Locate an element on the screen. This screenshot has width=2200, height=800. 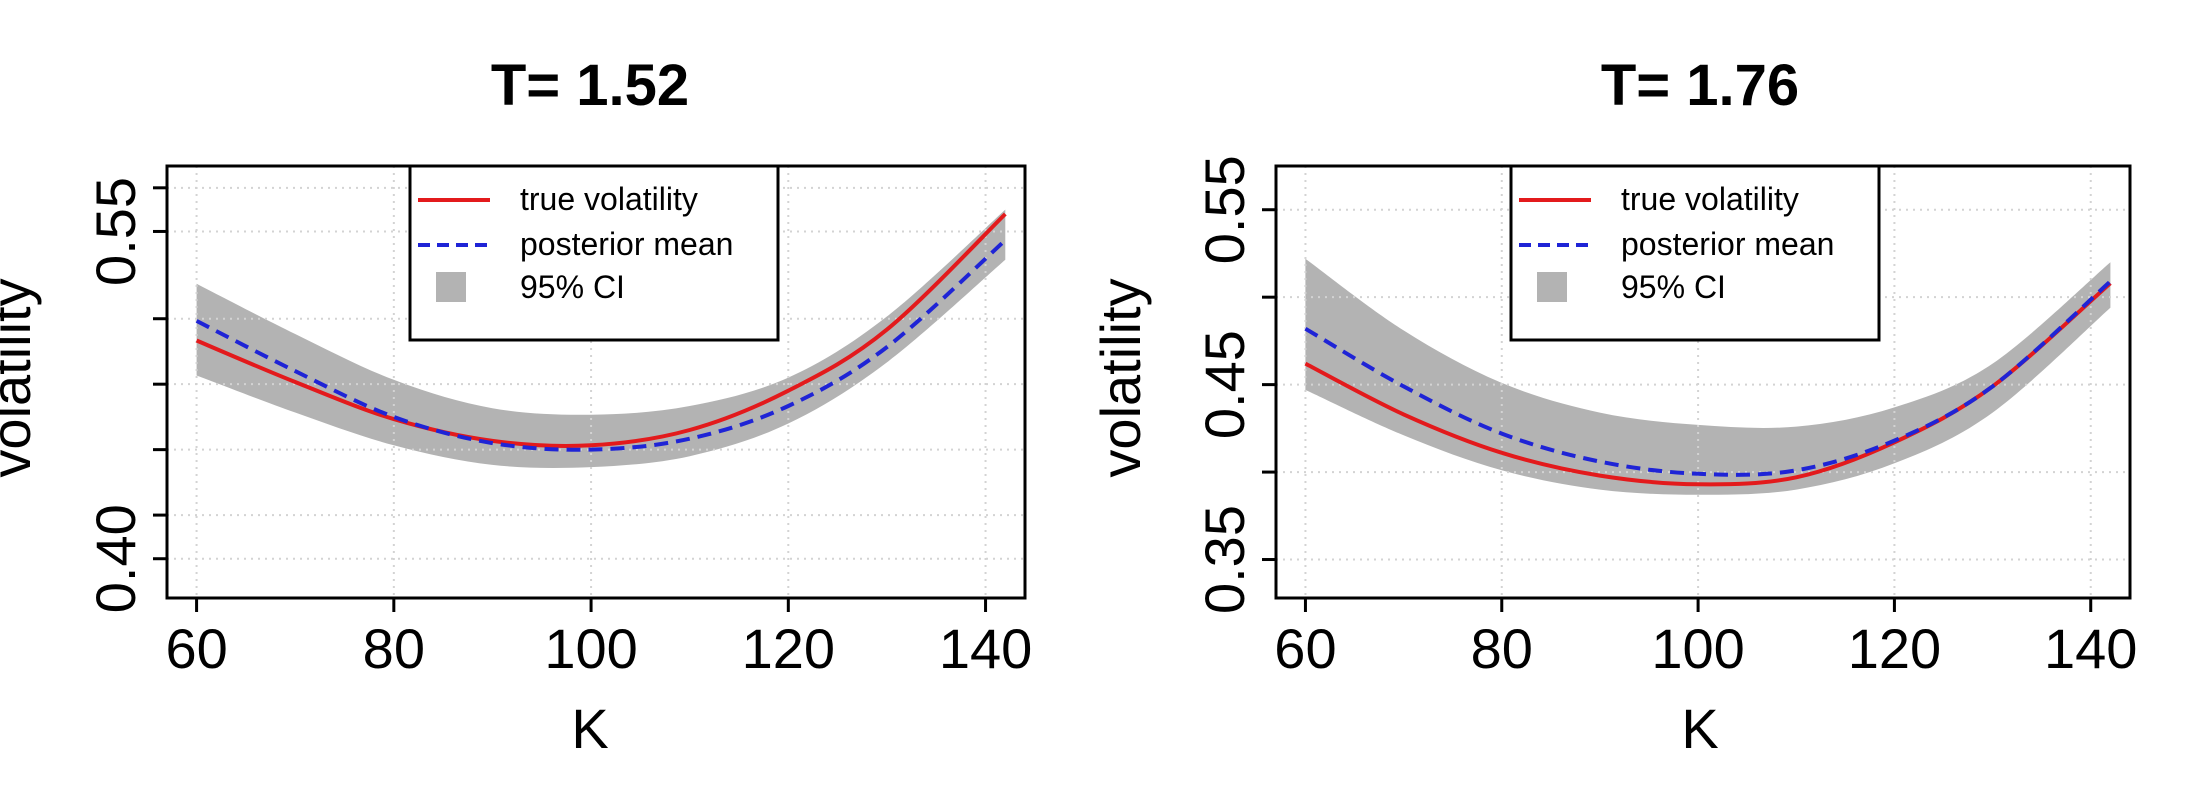
panel-1-x-tick-label: 100 is located at coordinates (590, 648).